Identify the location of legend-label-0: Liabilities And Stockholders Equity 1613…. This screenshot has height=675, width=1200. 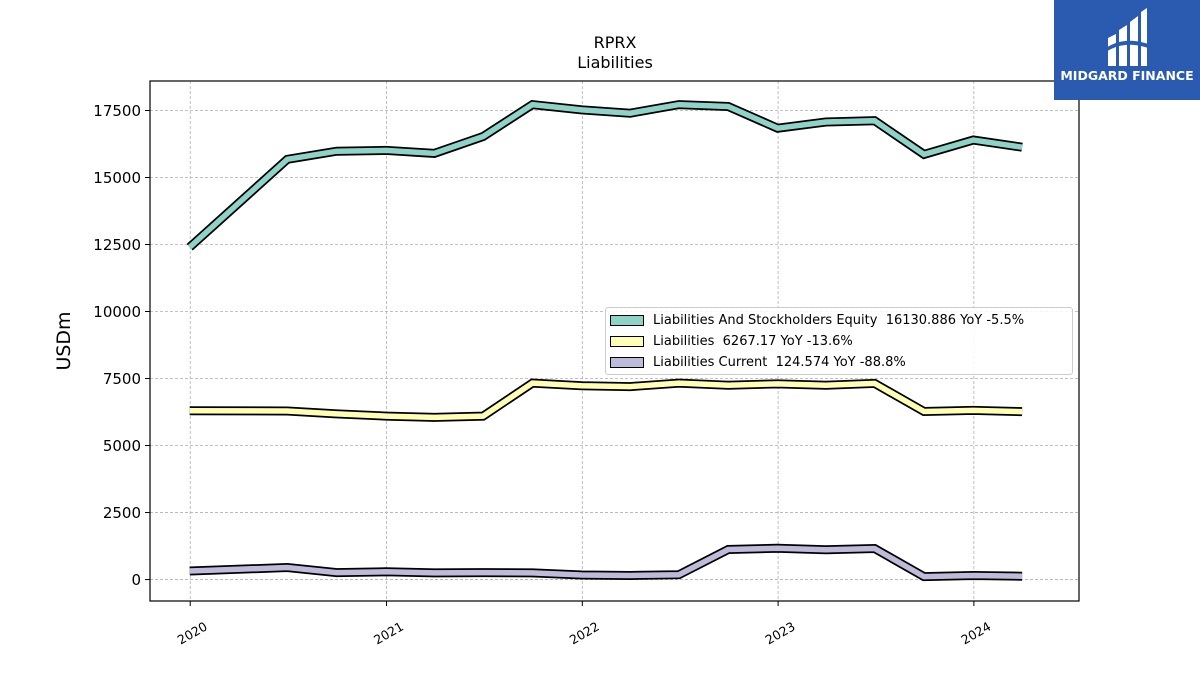
(839, 320).